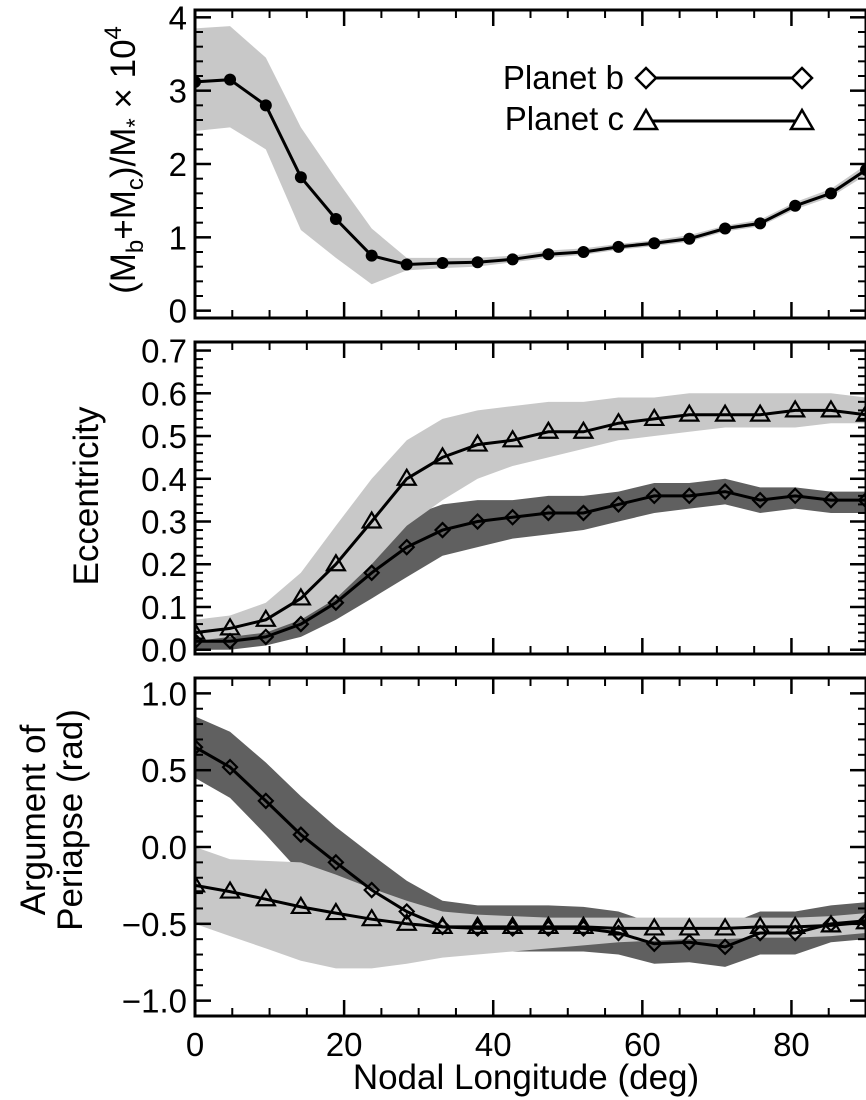 The width and height of the screenshot is (866, 1100). Describe the element at coordinates (178, 164) in the screenshot. I see `y-tick-label: 2` at that location.